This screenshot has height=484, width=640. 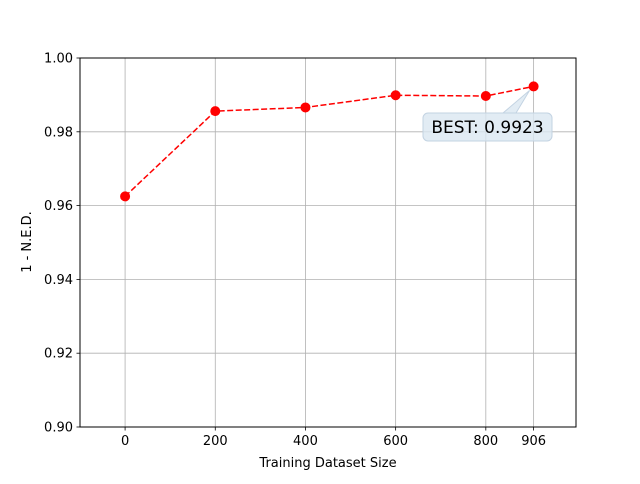 I want to click on annotation-arrow, so click(x=516, y=102).